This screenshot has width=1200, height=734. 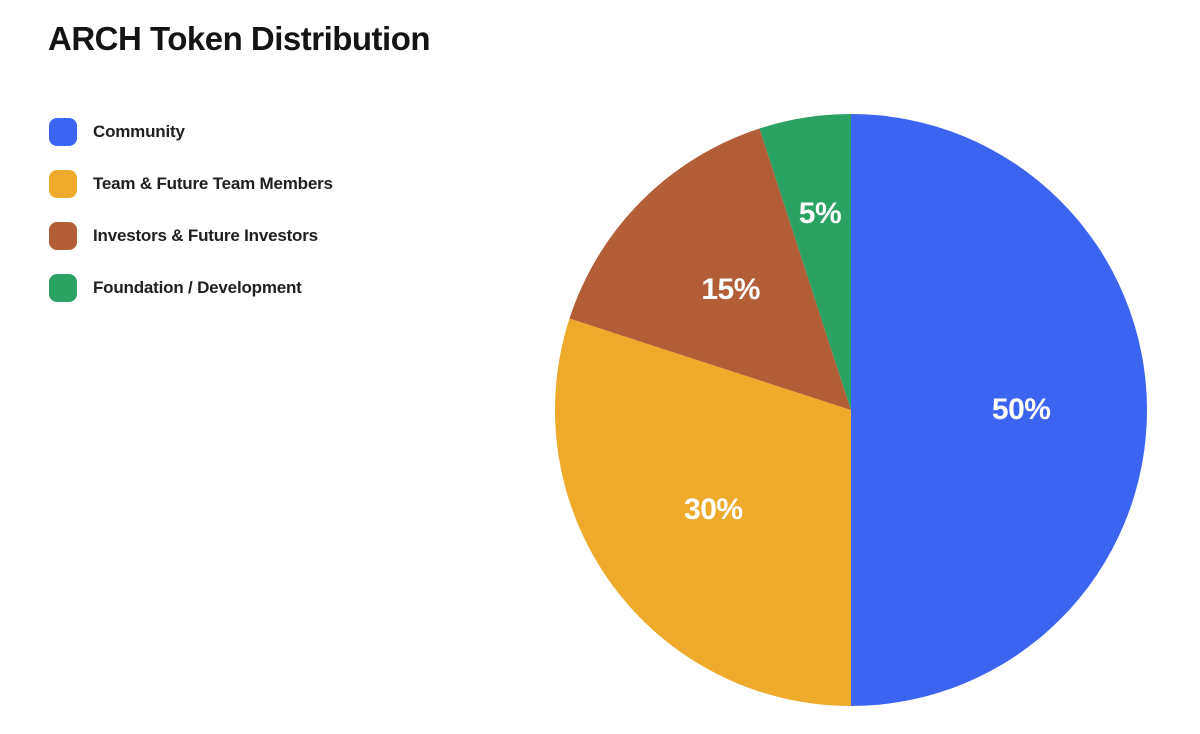 What do you see at coordinates (63, 184) in the screenshot?
I see `legend-swatch-team` at bounding box center [63, 184].